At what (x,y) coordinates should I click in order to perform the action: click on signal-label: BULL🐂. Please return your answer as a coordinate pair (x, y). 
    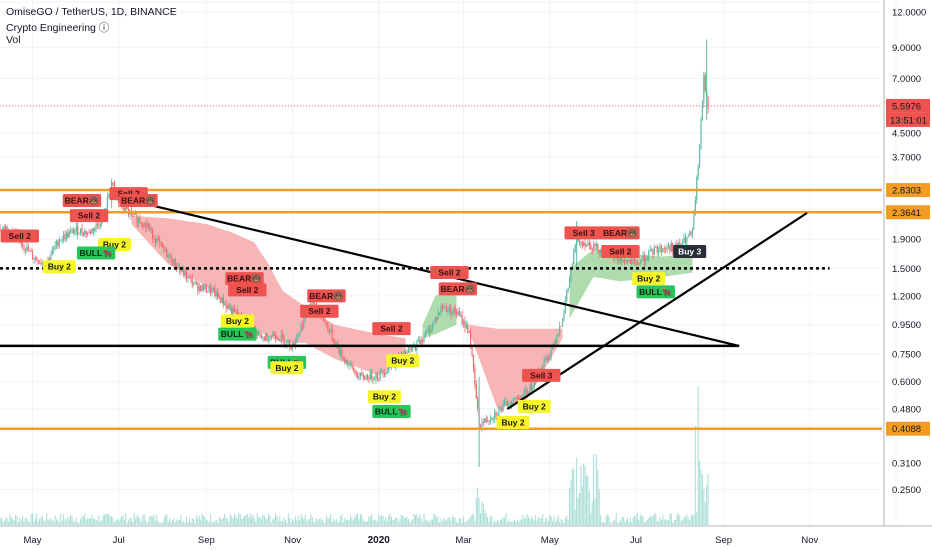
    Looking at the image, I should click on (96, 253).